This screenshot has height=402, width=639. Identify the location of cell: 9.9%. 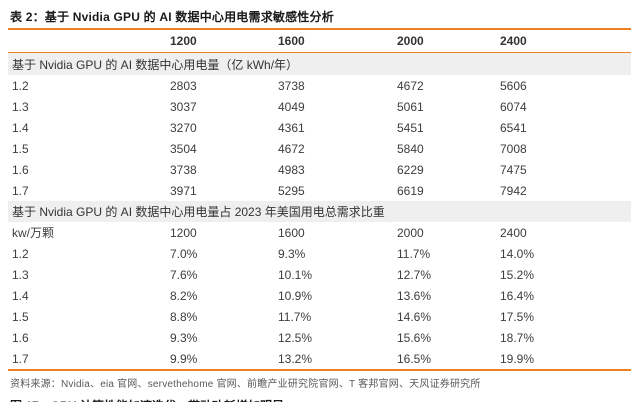
(184, 358).